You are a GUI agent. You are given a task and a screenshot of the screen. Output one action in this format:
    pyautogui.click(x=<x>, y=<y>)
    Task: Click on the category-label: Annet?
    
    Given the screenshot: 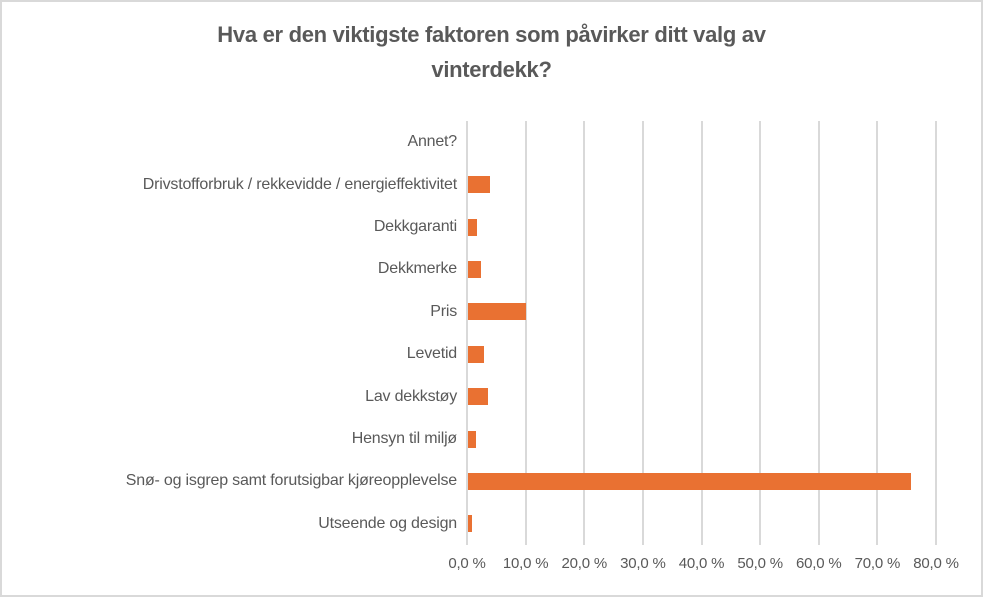 What is the action you would take?
    pyautogui.click(x=432, y=142)
    